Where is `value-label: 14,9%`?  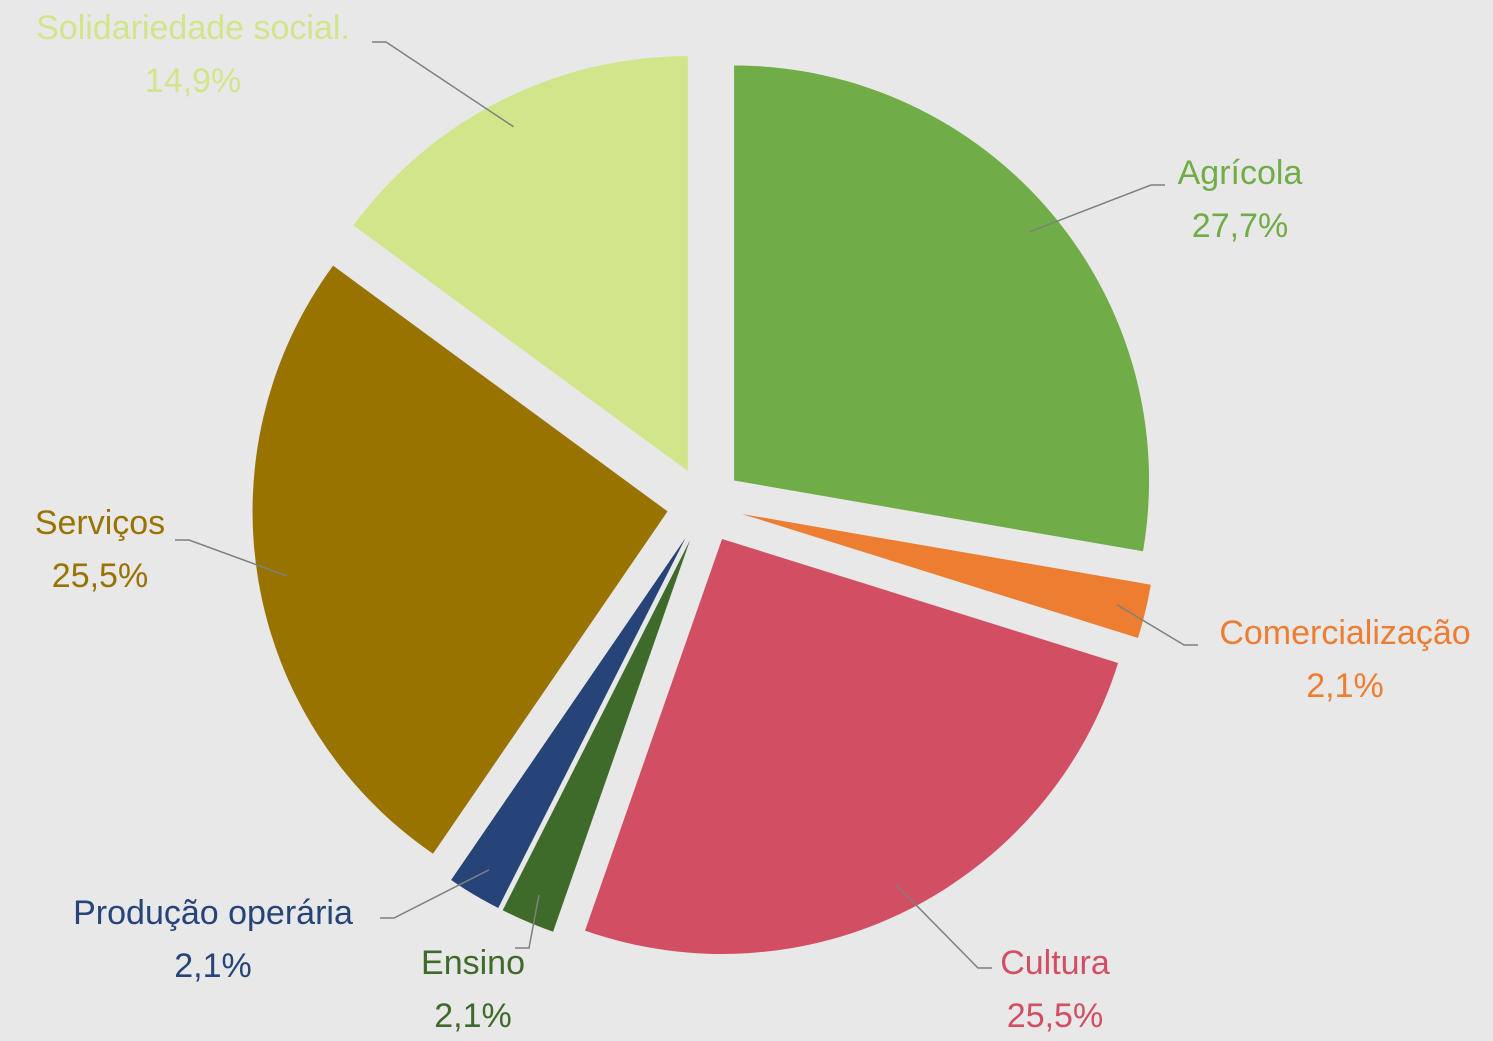 value-label: 14,9% is located at coordinates (193, 81).